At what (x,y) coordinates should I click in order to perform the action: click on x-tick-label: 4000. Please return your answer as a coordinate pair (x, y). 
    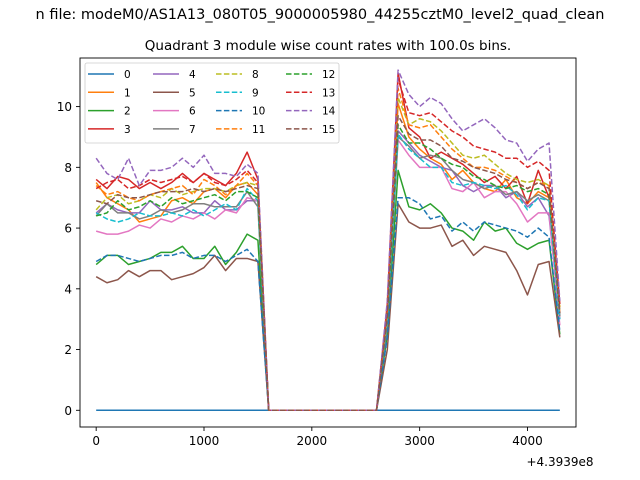
    Looking at the image, I should click on (527, 441).